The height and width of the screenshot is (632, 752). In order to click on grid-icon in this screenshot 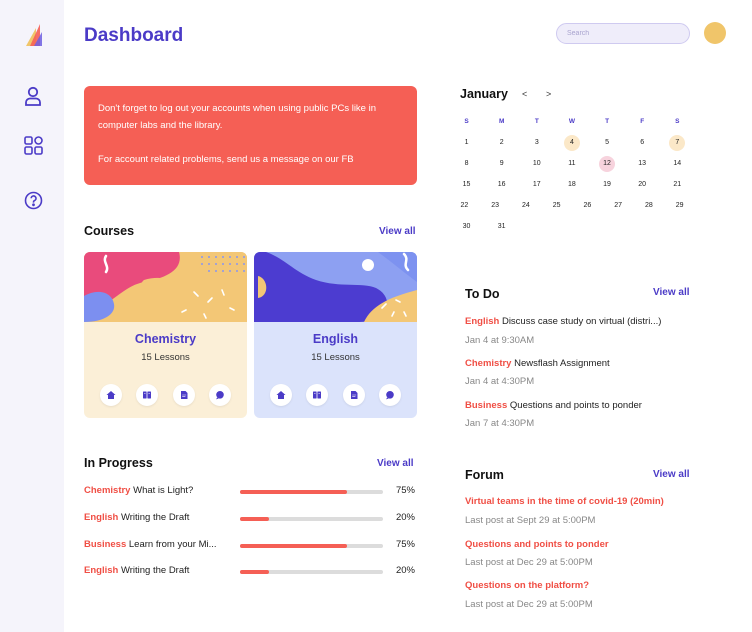, I will do `click(33, 145)`.